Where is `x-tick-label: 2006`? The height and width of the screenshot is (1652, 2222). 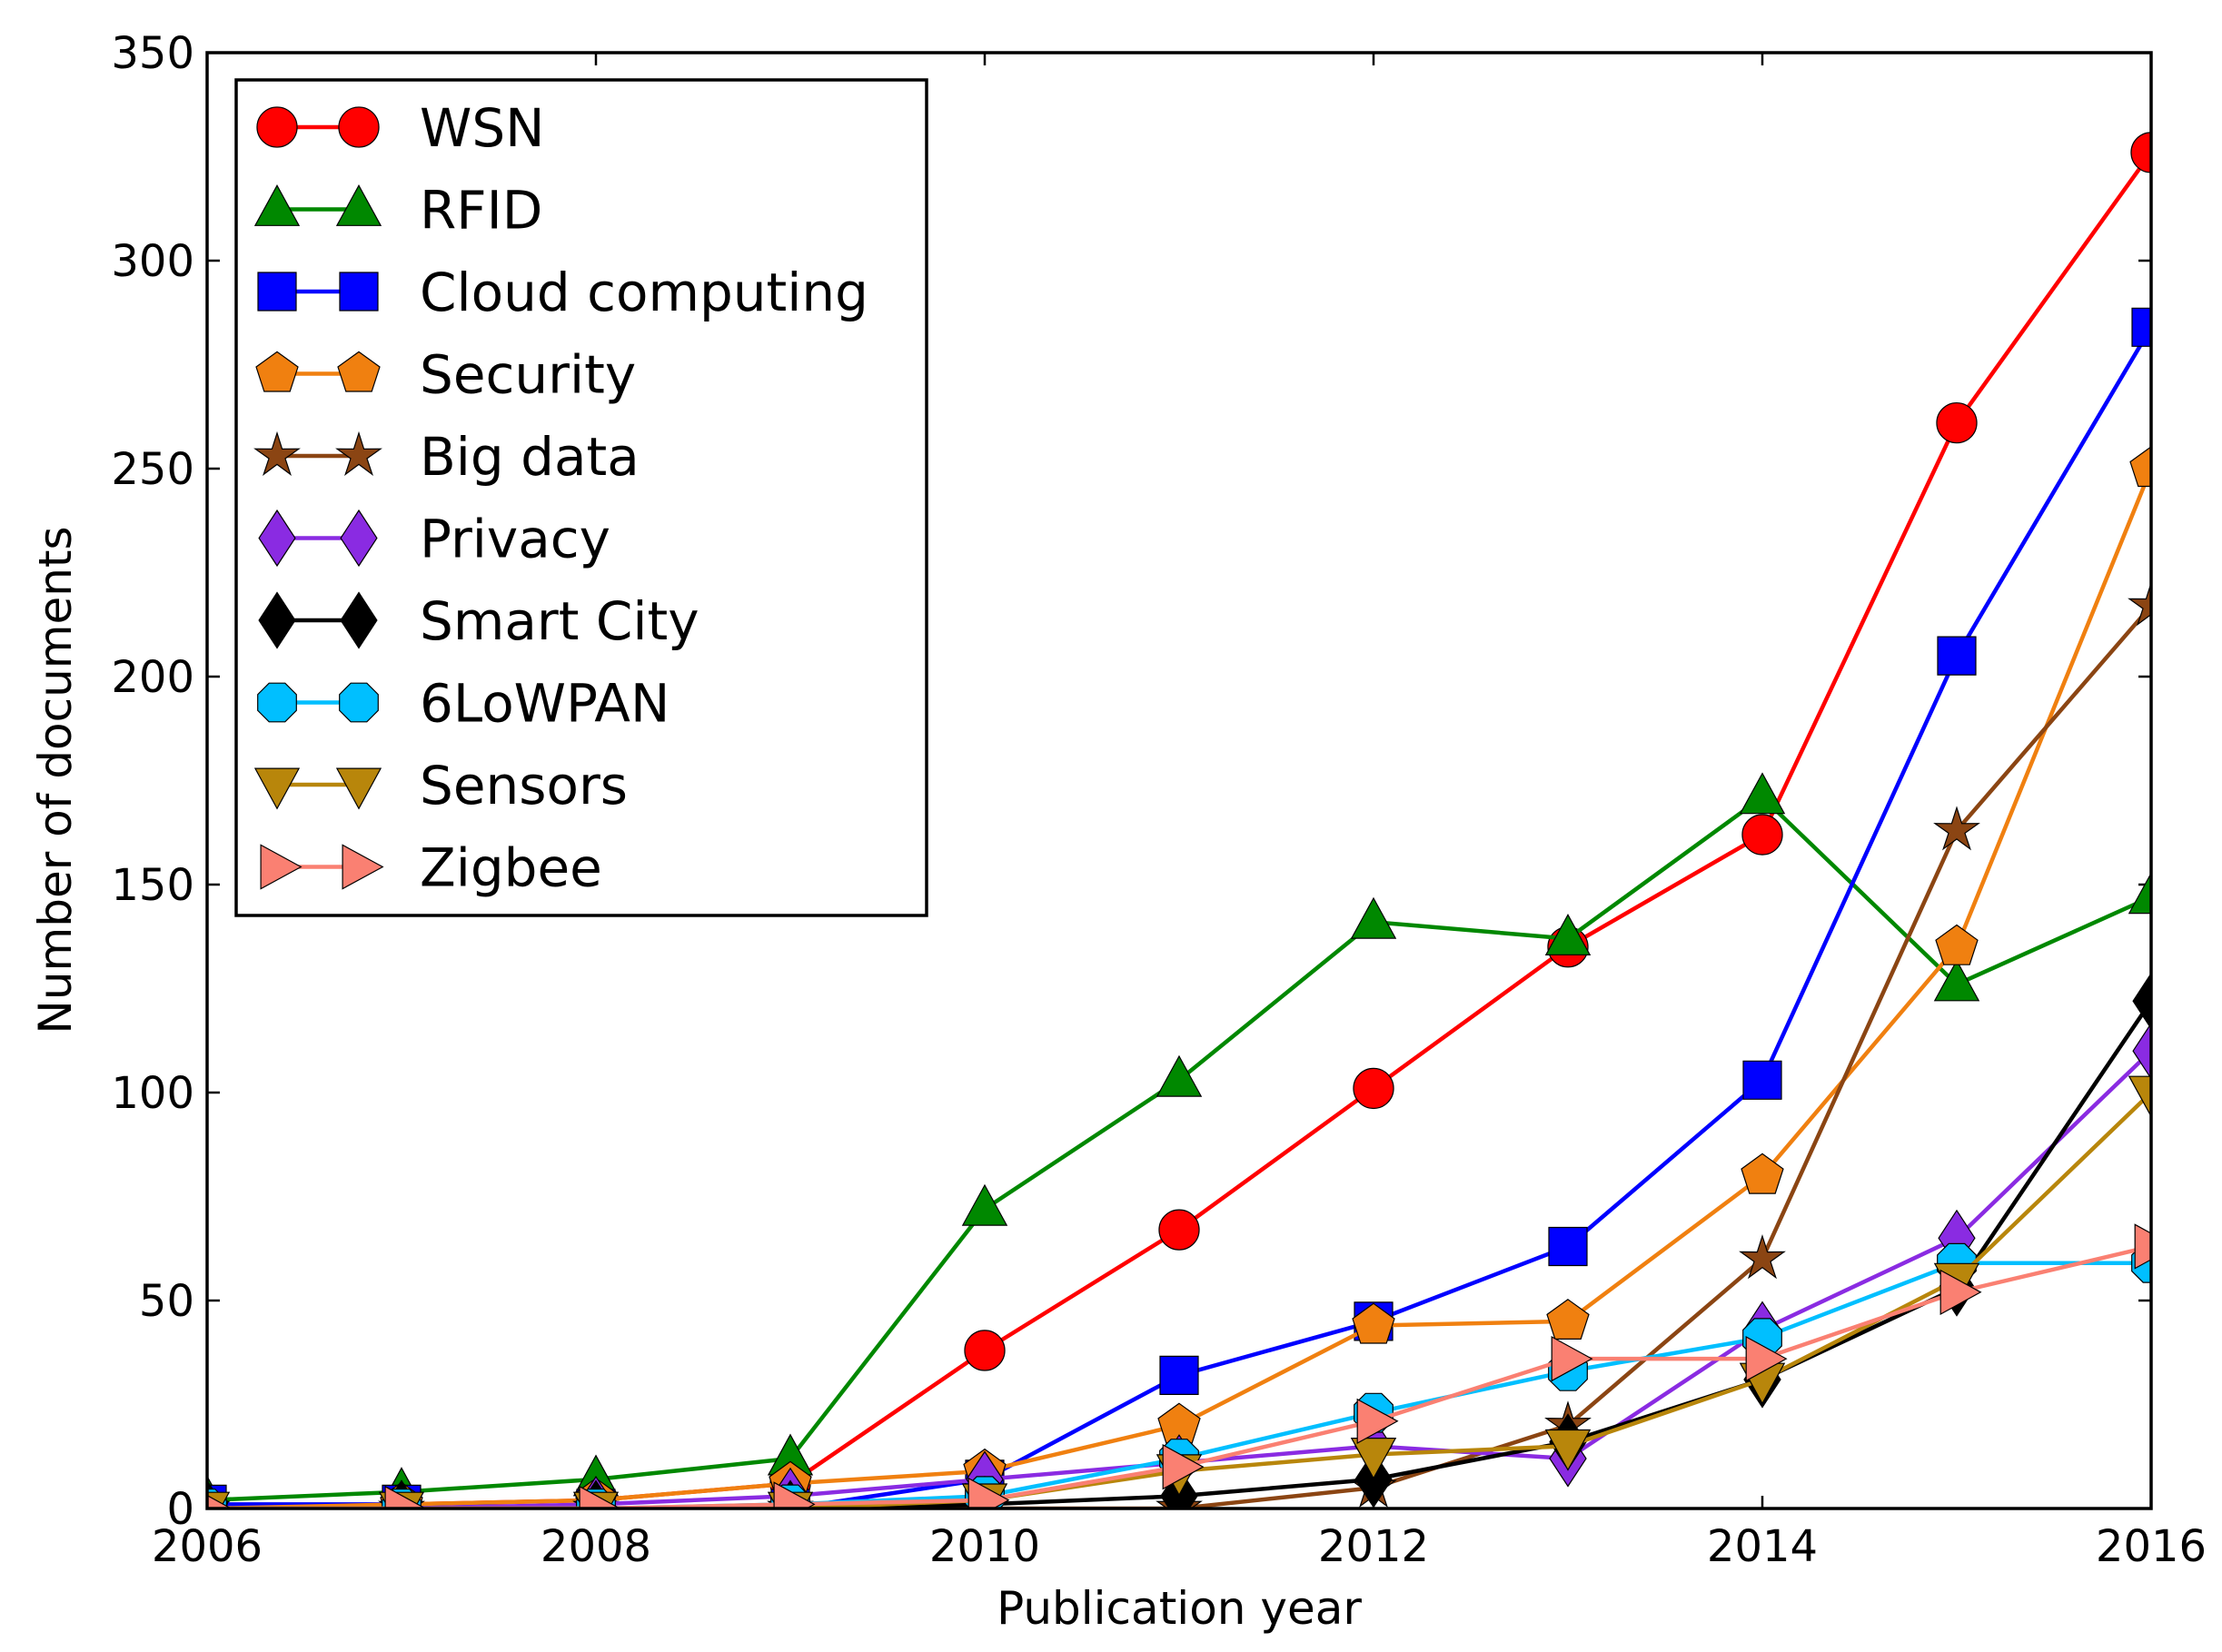
x-tick-label: 2006 is located at coordinates (207, 1546).